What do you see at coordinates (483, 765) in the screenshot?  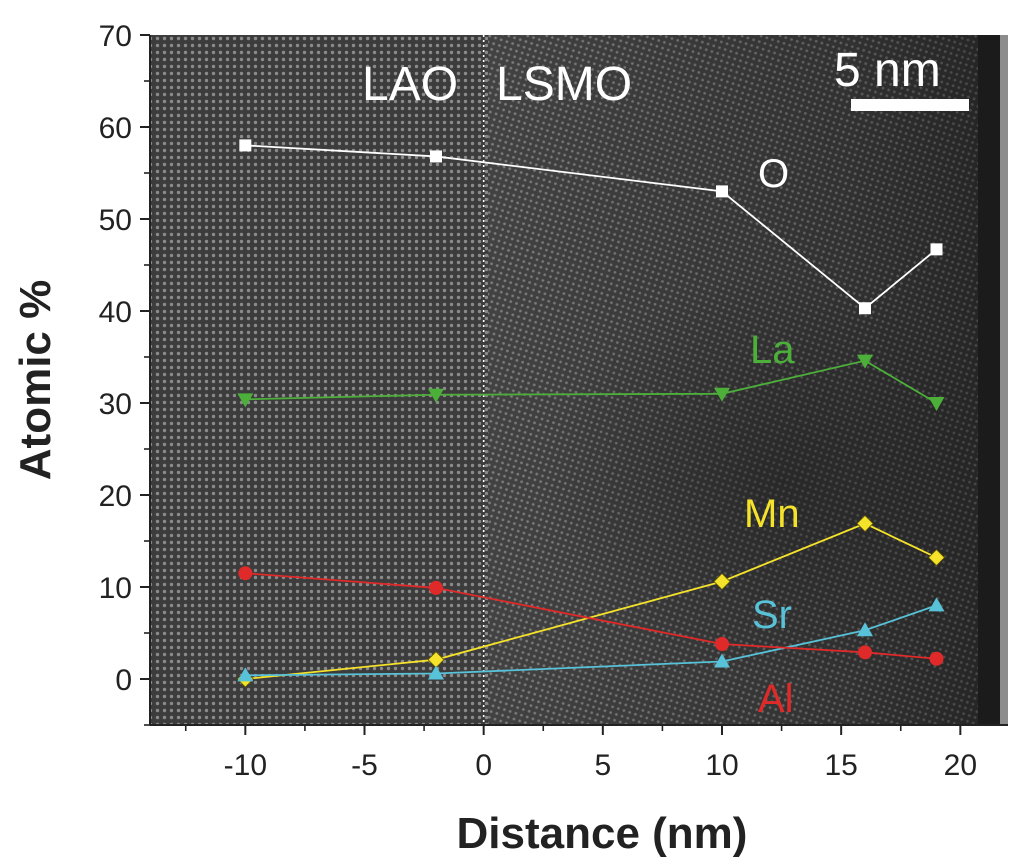 I see `x-tick-label: 0` at bounding box center [483, 765].